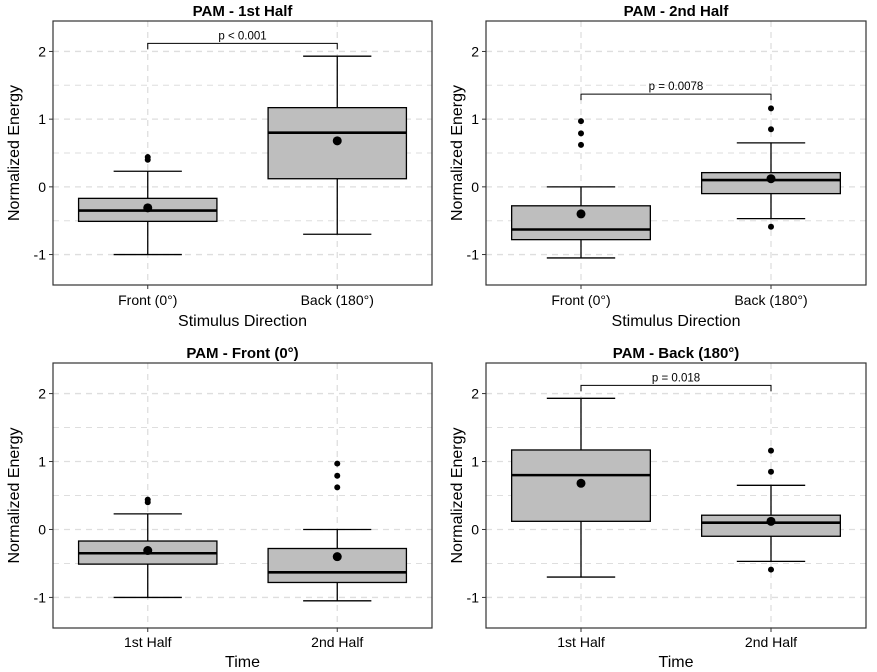  What do you see at coordinates (242, 353) in the screenshot?
I see `panel-title: PAM - Front (0°)` at bounding box center [242, 353].